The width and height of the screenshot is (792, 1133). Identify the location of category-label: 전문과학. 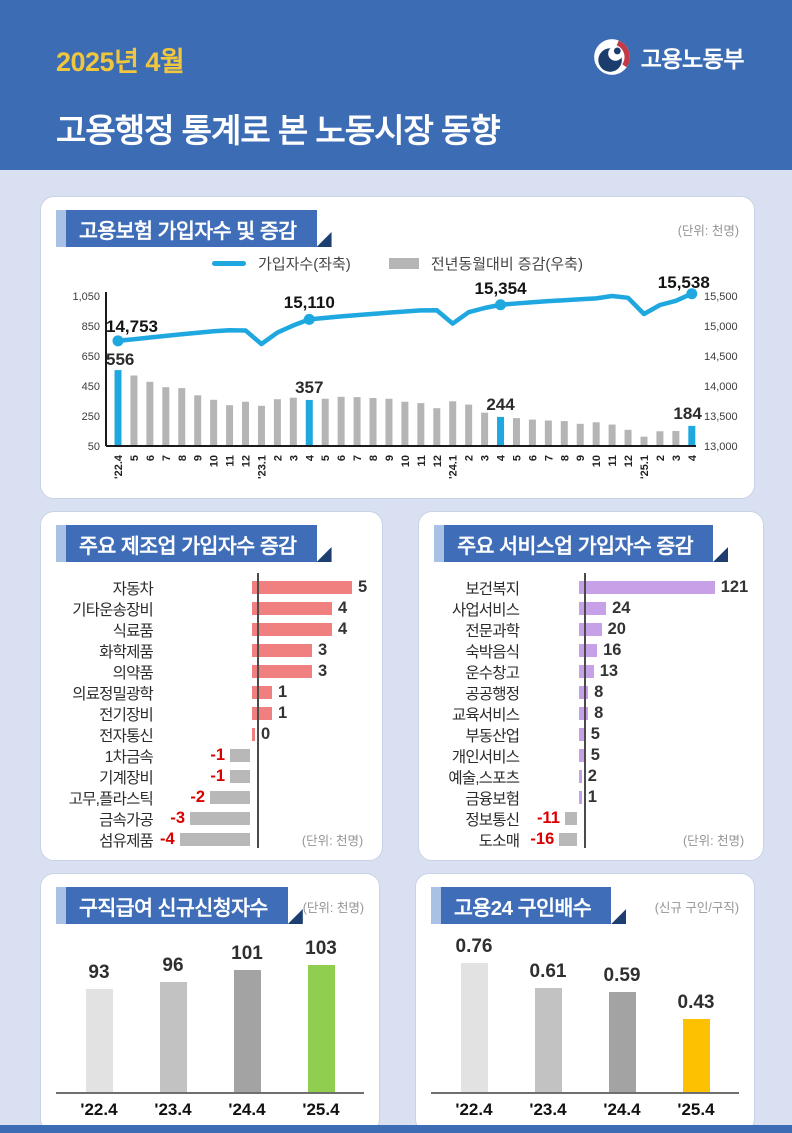
(492, 631).